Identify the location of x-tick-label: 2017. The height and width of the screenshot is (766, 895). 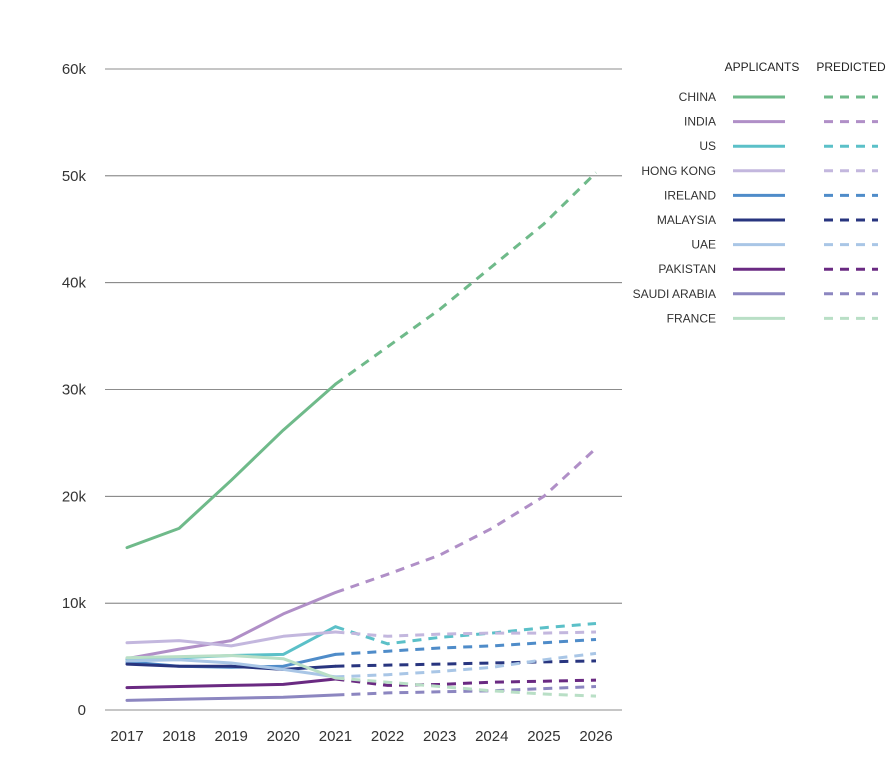
(126, 736).